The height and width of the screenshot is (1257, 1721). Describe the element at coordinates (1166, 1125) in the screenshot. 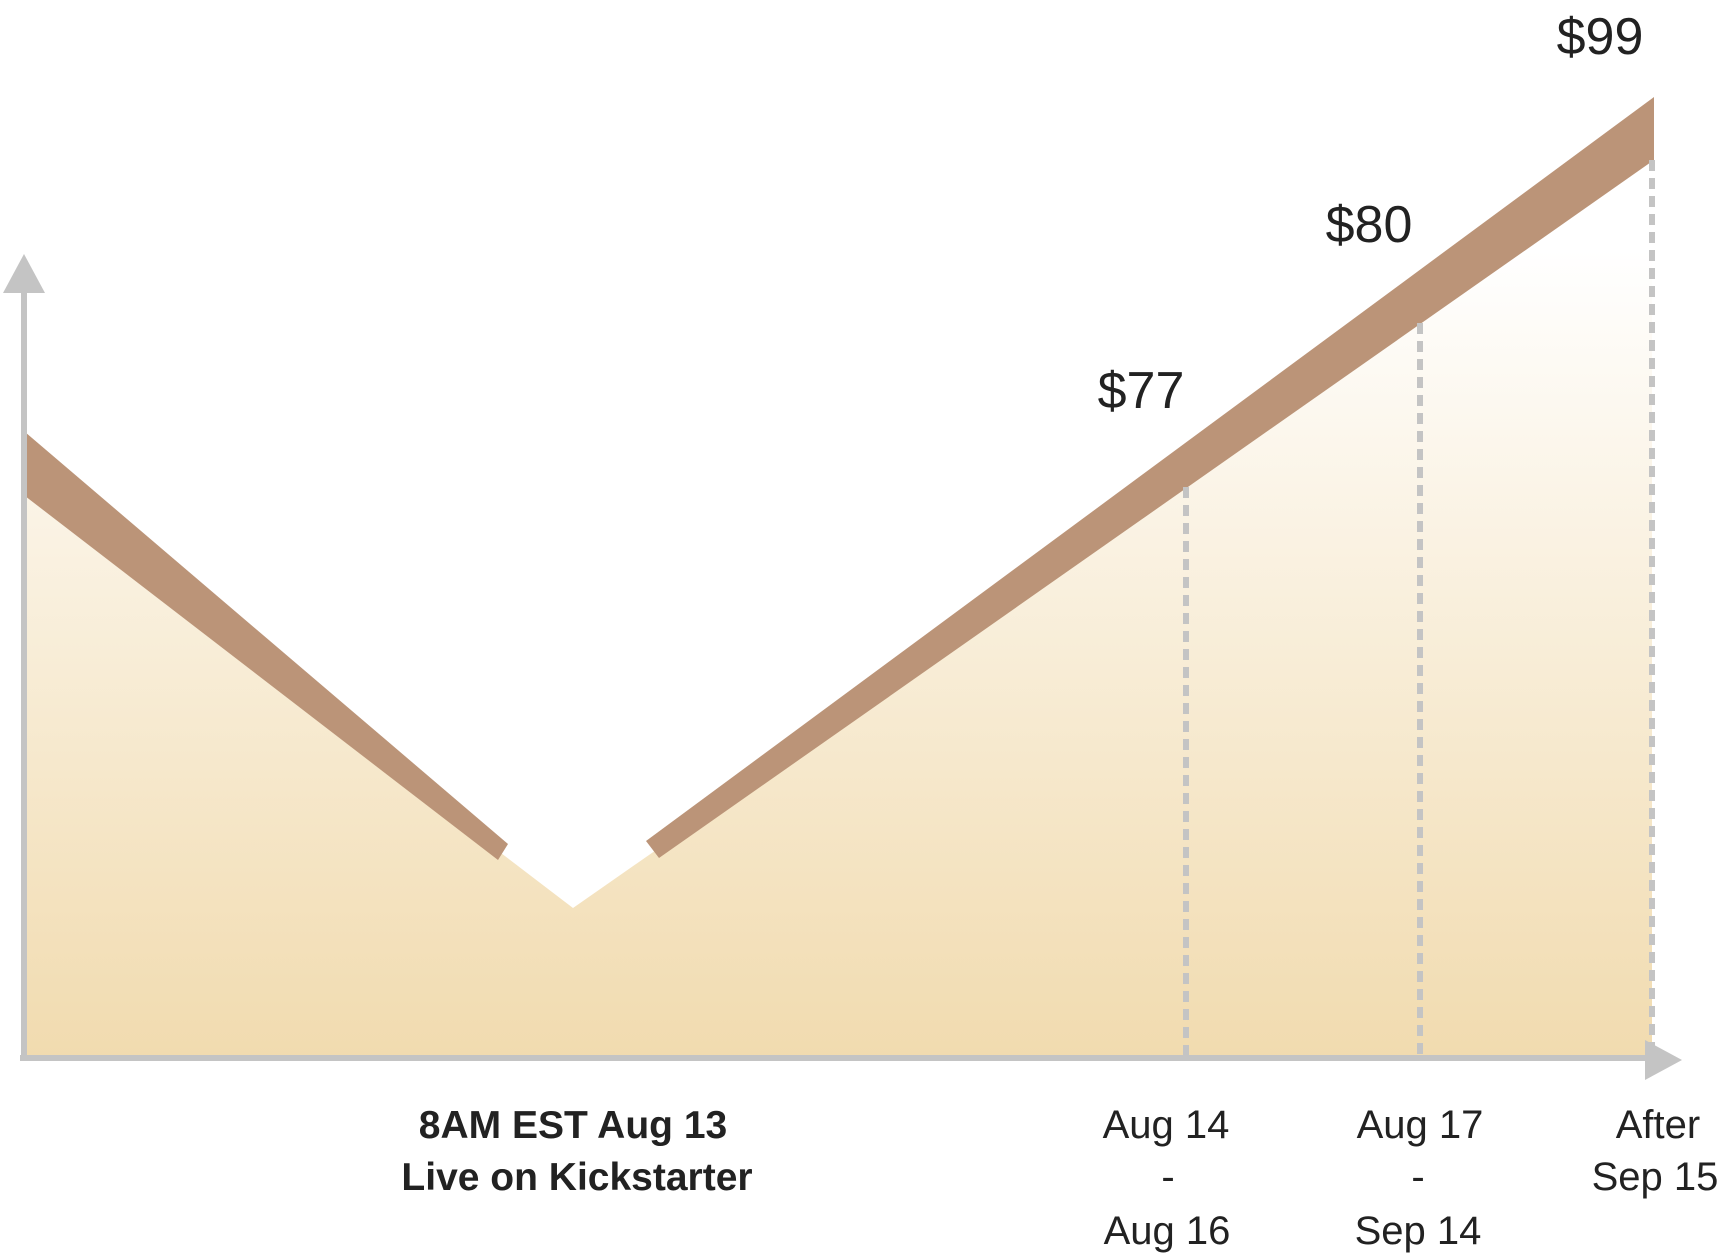

I see `tier-date-start: Aug 14` at that location.